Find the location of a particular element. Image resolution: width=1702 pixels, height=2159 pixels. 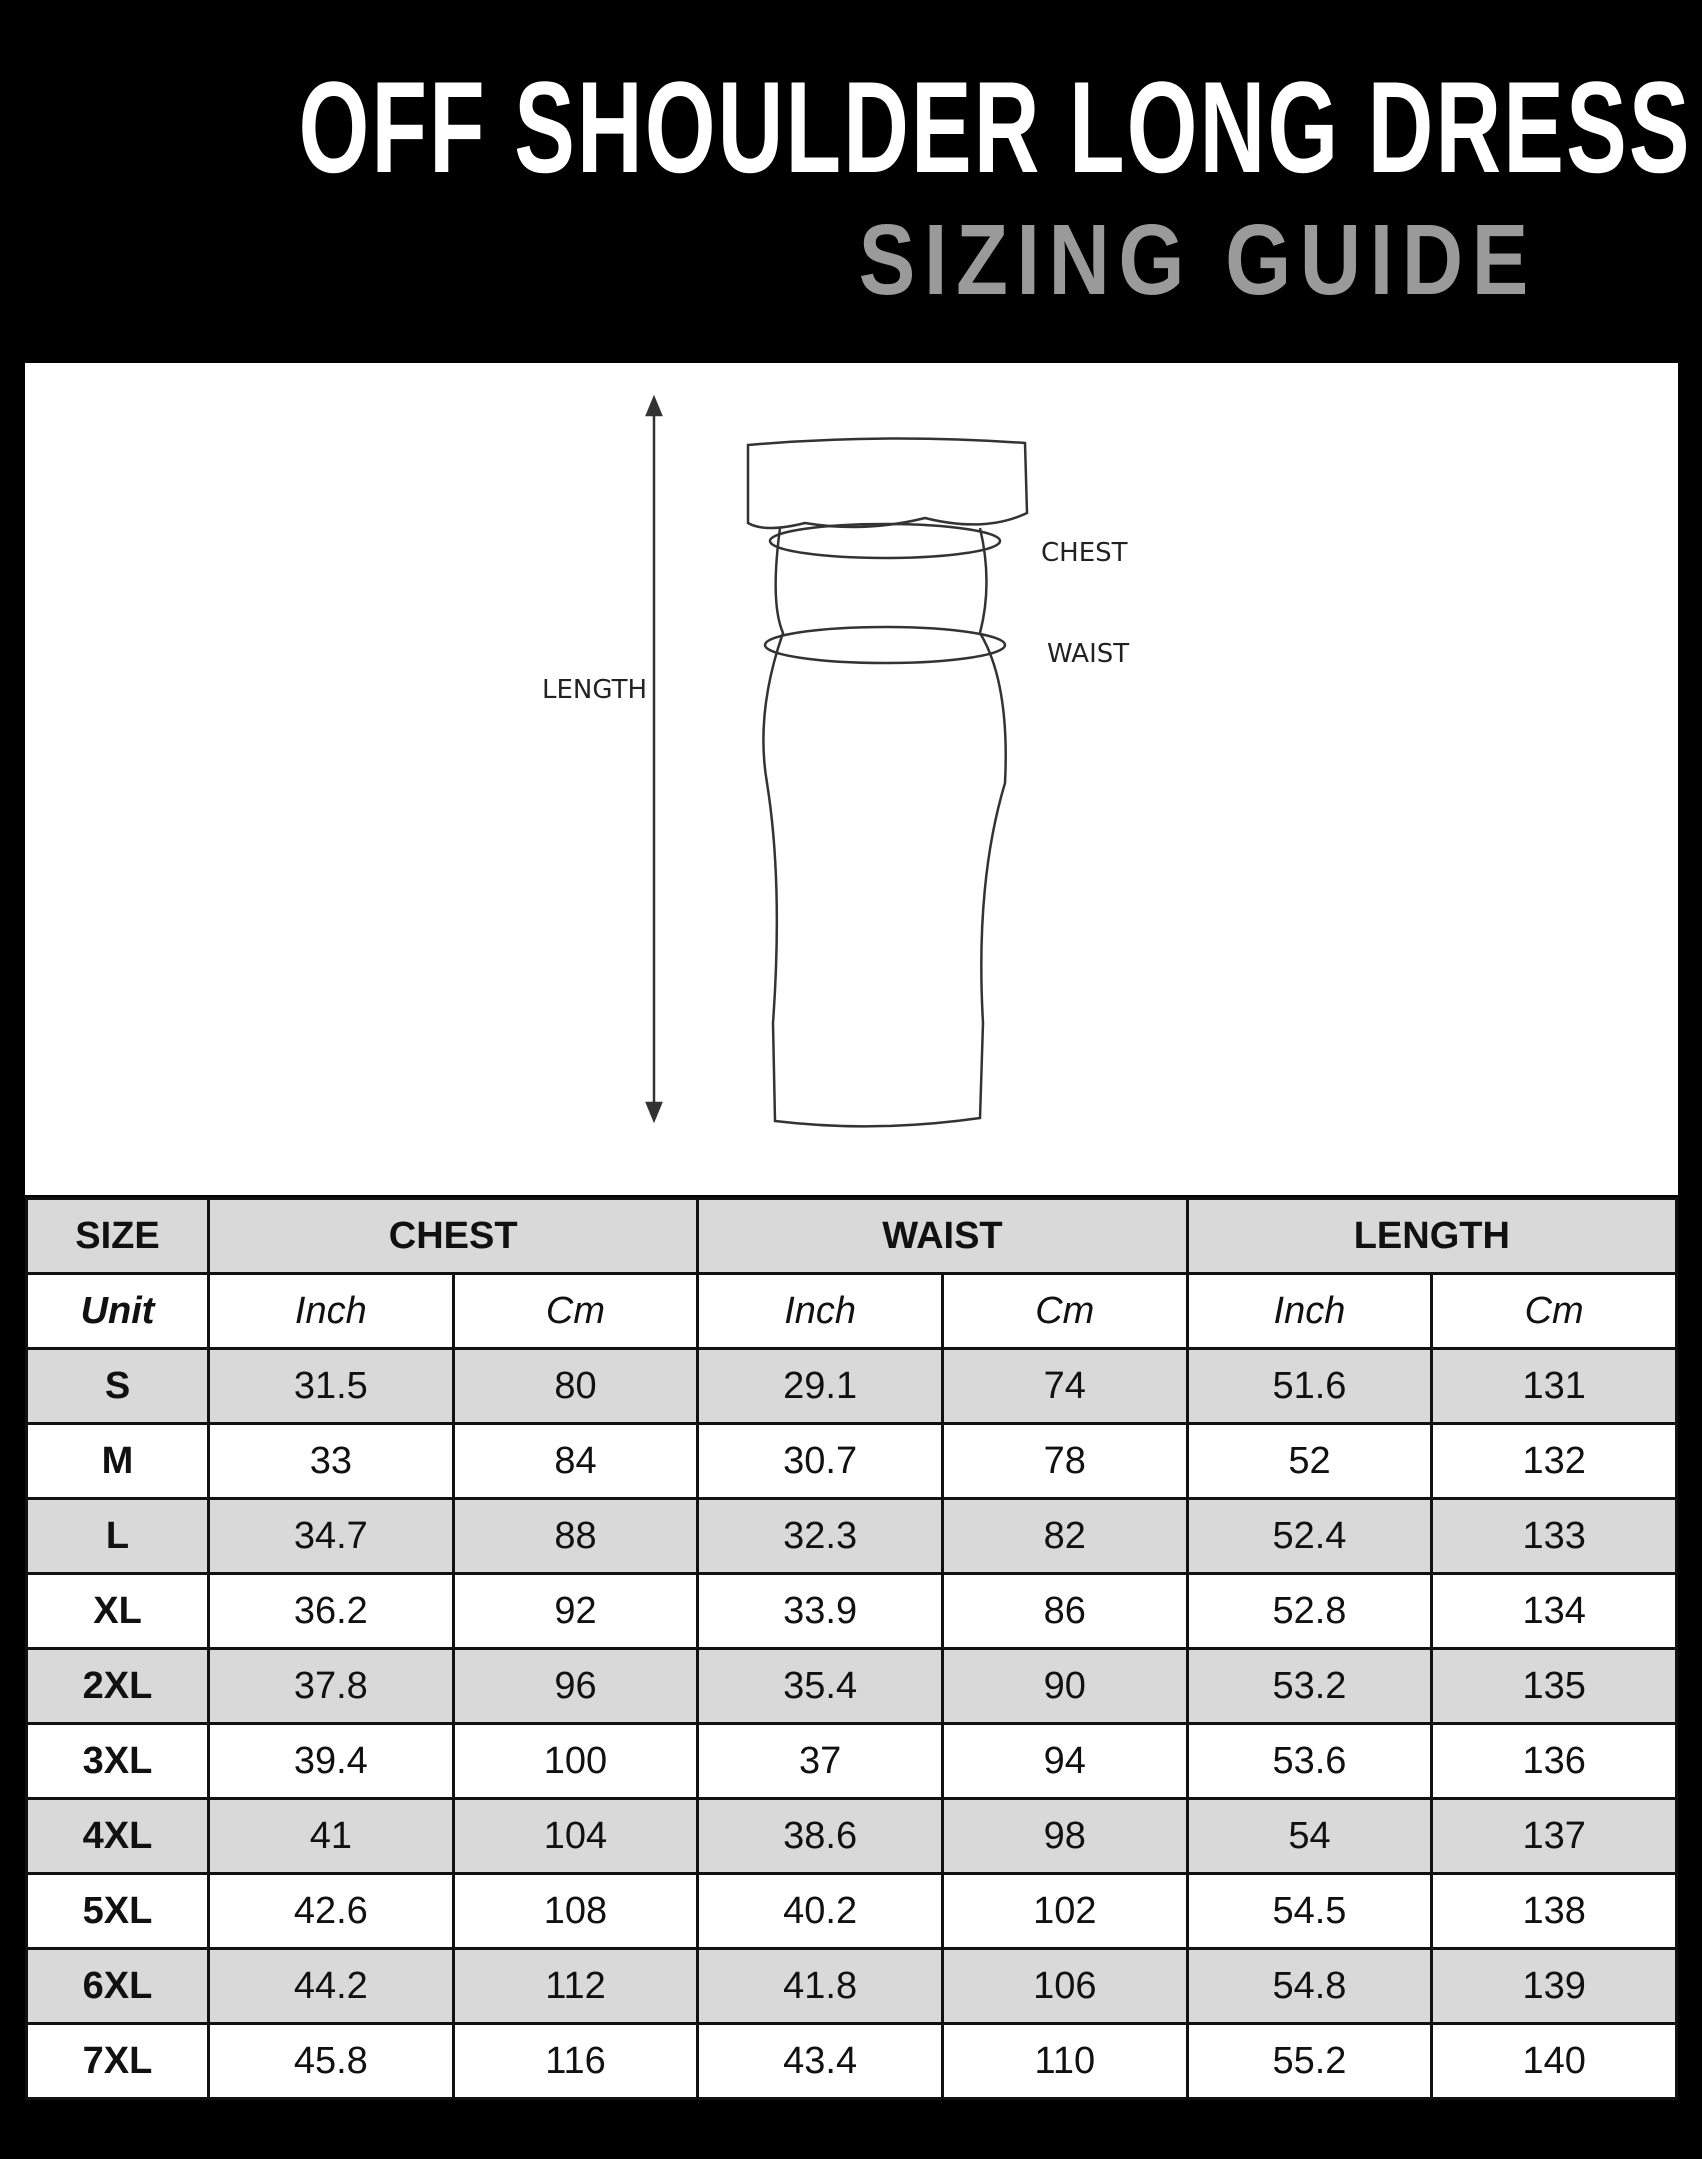

dress-body is located at coordinates (884, 827).